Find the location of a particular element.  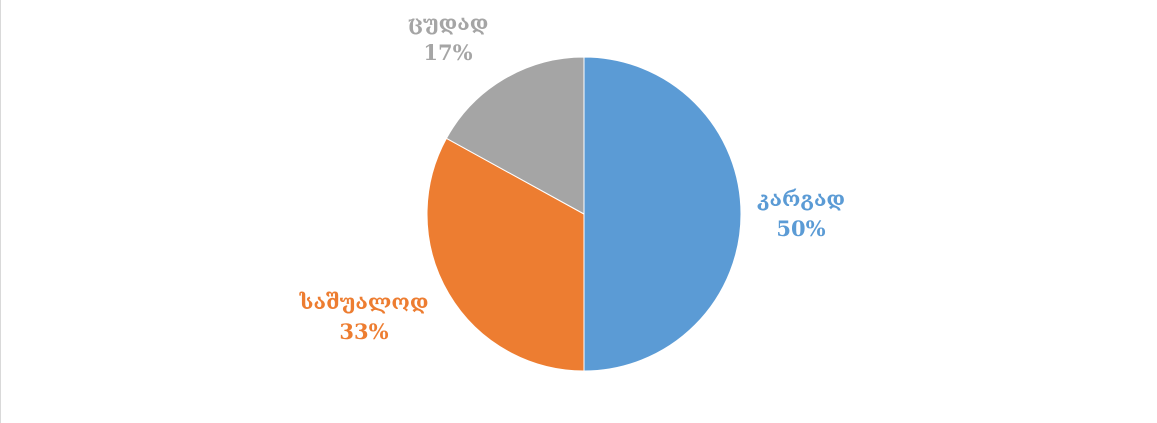

data-label-percent-bad: 17% is located at coordinates (447, 52).